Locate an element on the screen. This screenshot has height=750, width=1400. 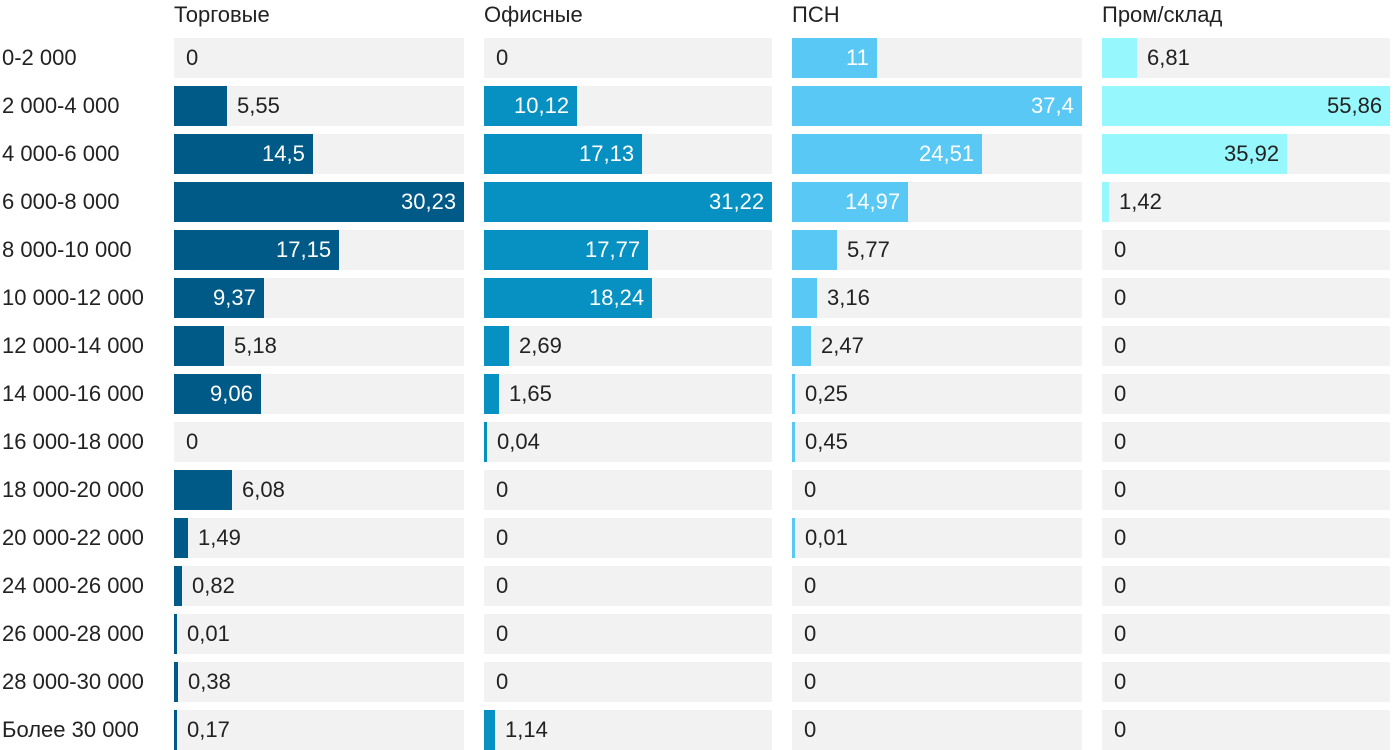
value-label: 55,86 is located at coordinates (1355, 105).